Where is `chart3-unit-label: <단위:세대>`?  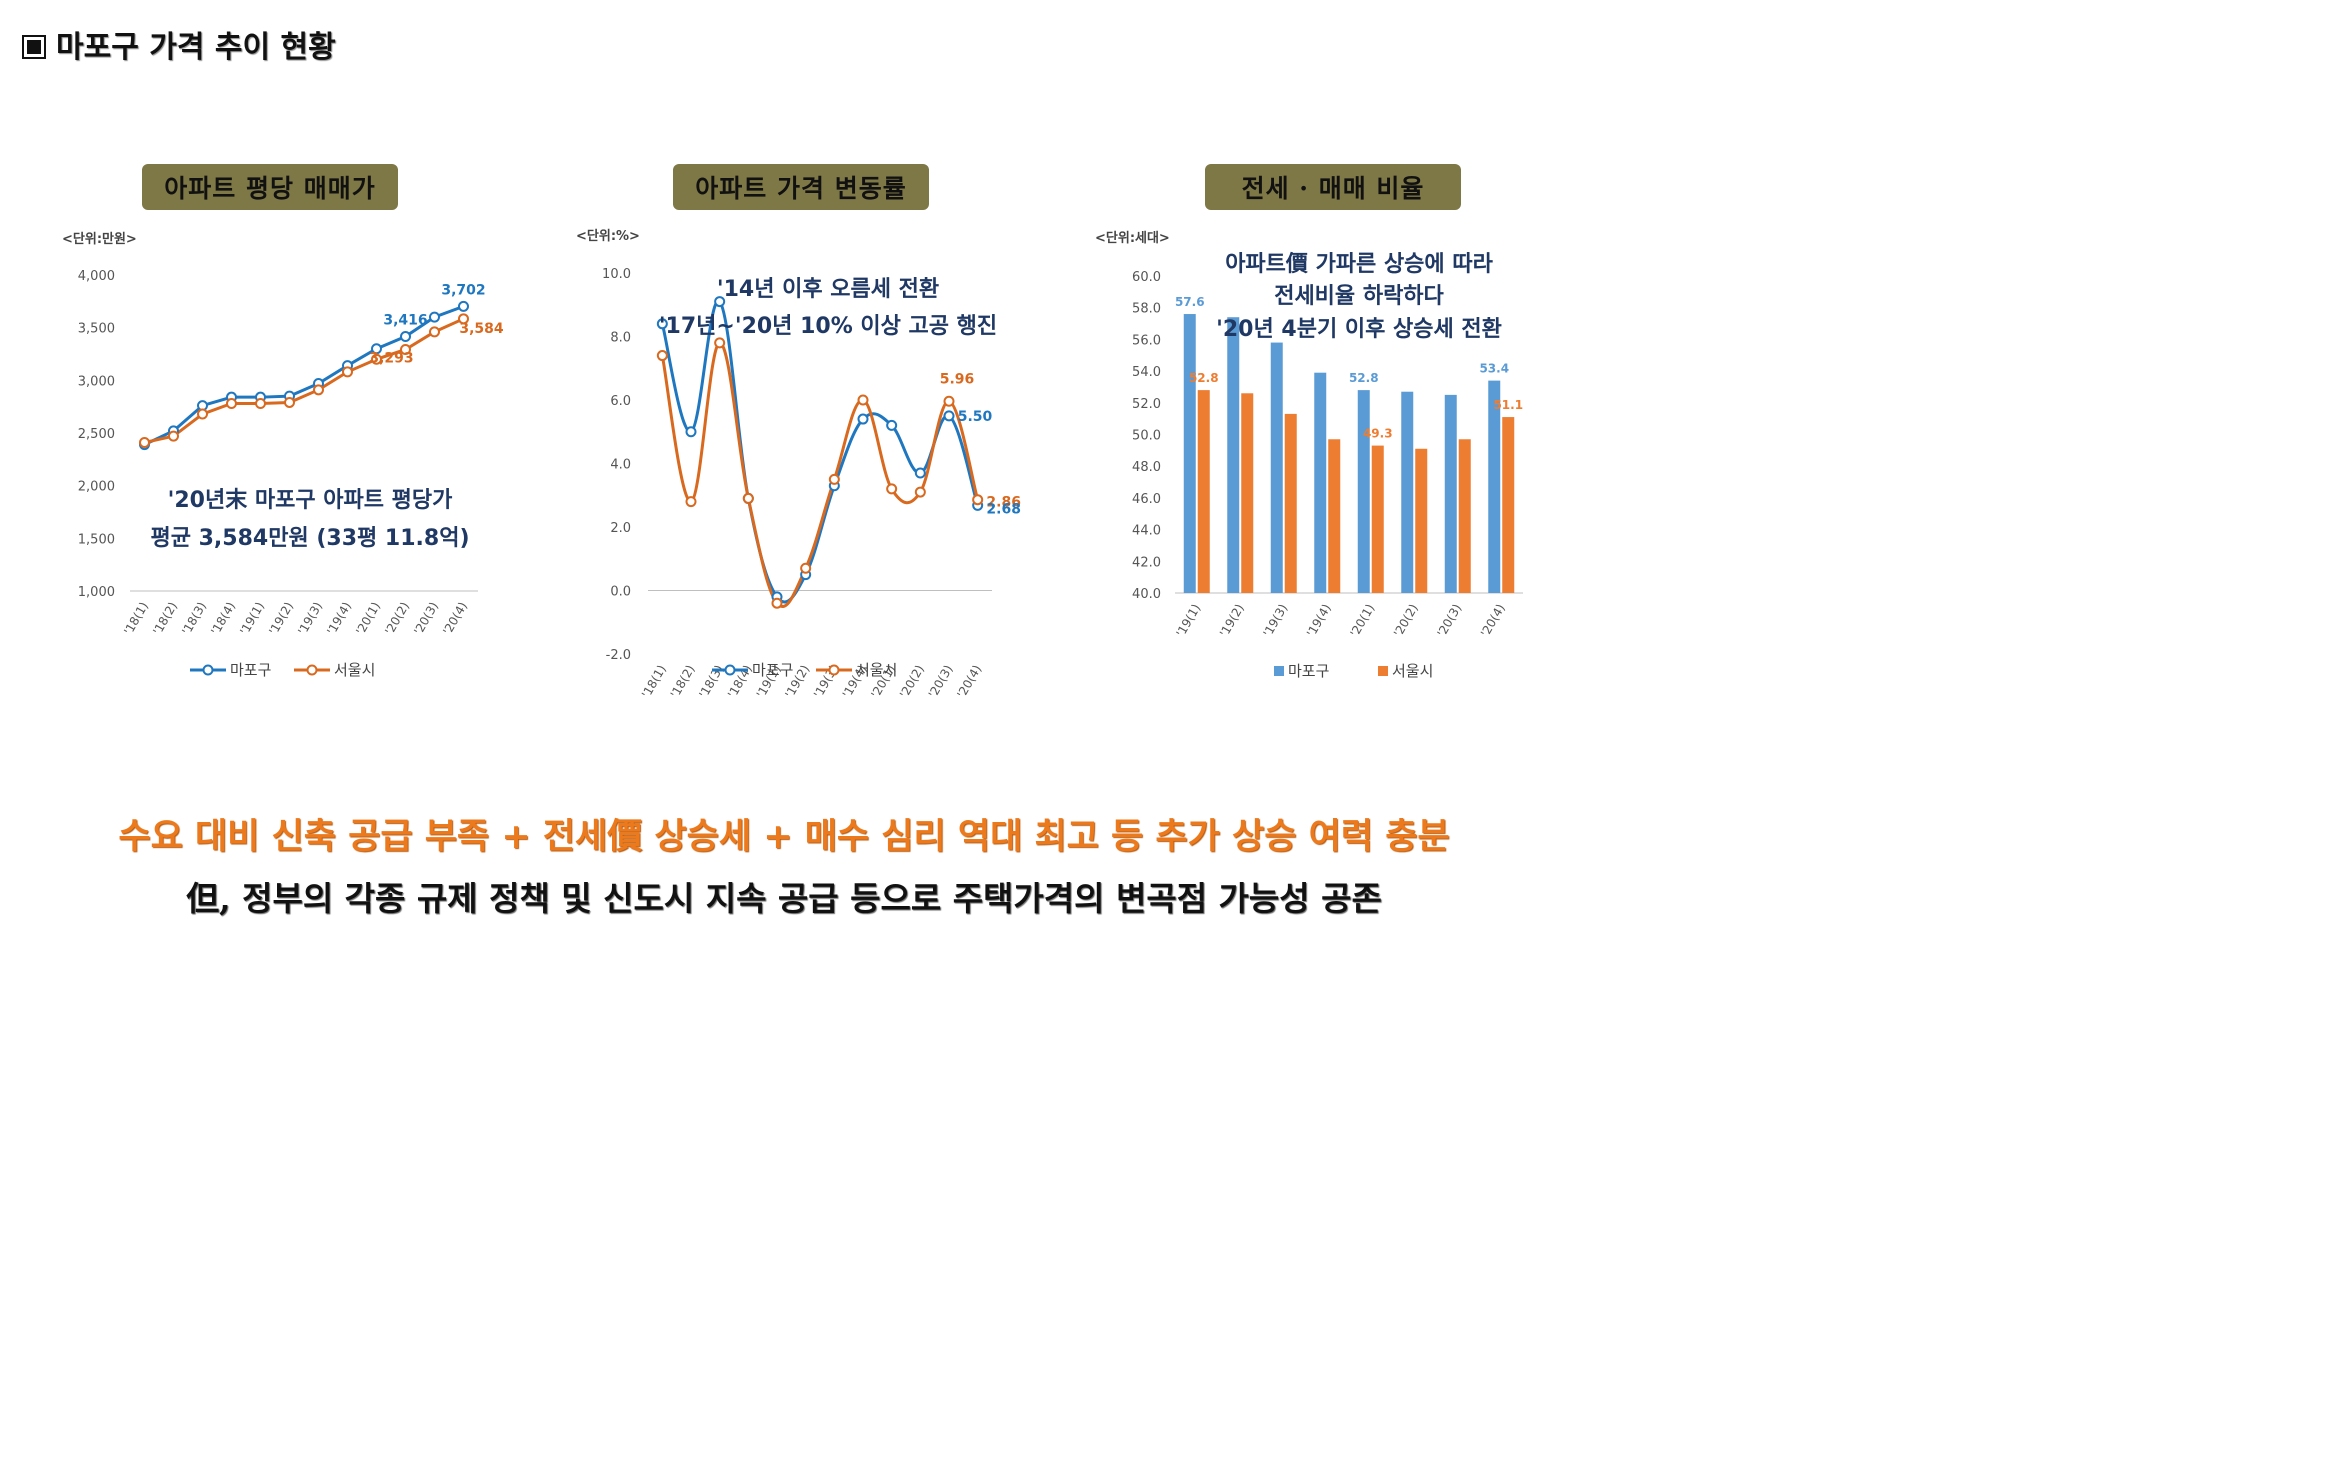
chart3-unit-label: <단위:세대> is located at coordinates (1132, 238).